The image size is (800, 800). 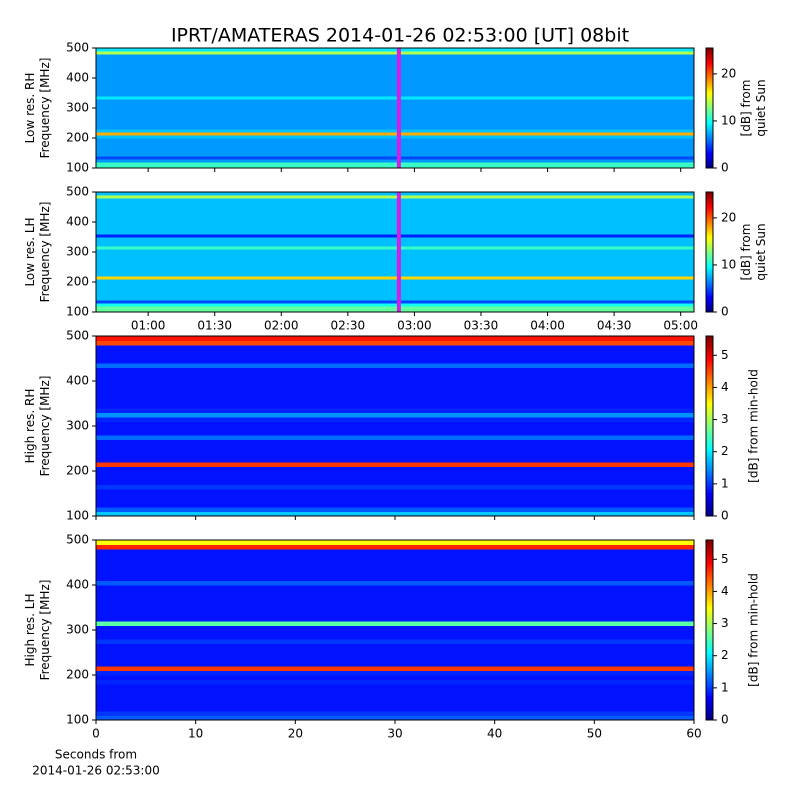 What do you see at coordinates (725, 168) in the screenshot?
I see `colorbar-tick-label: 0` at bounding box center [725, 168].